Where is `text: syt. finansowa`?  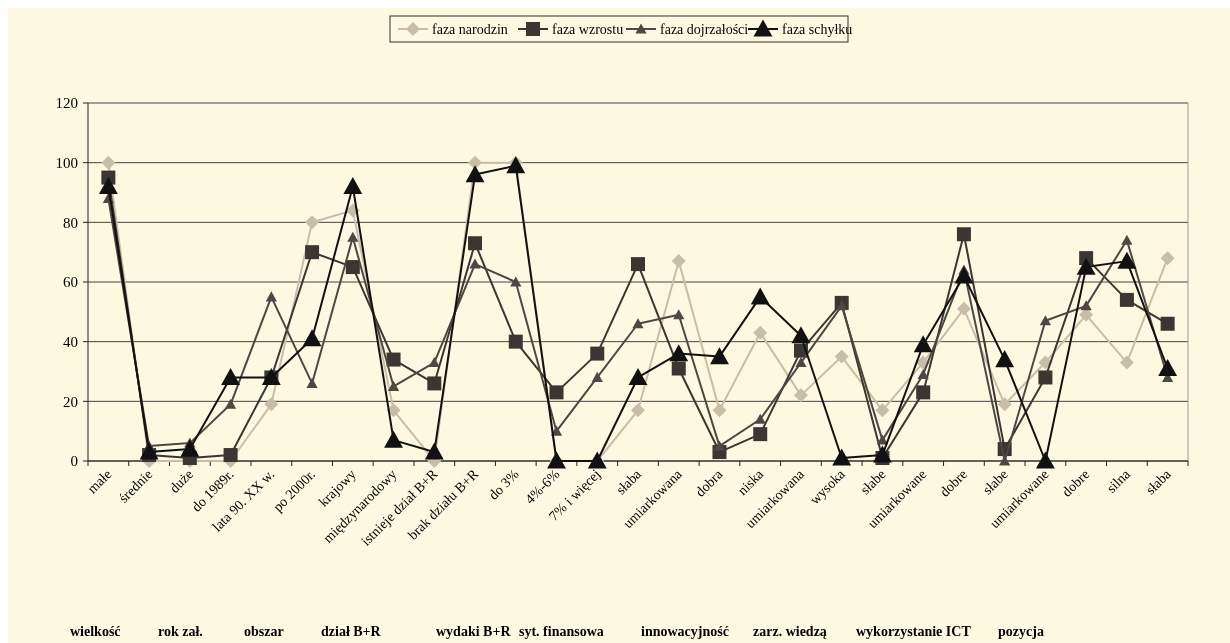 text: syt. finansowa is located at coordinates (561, 631).